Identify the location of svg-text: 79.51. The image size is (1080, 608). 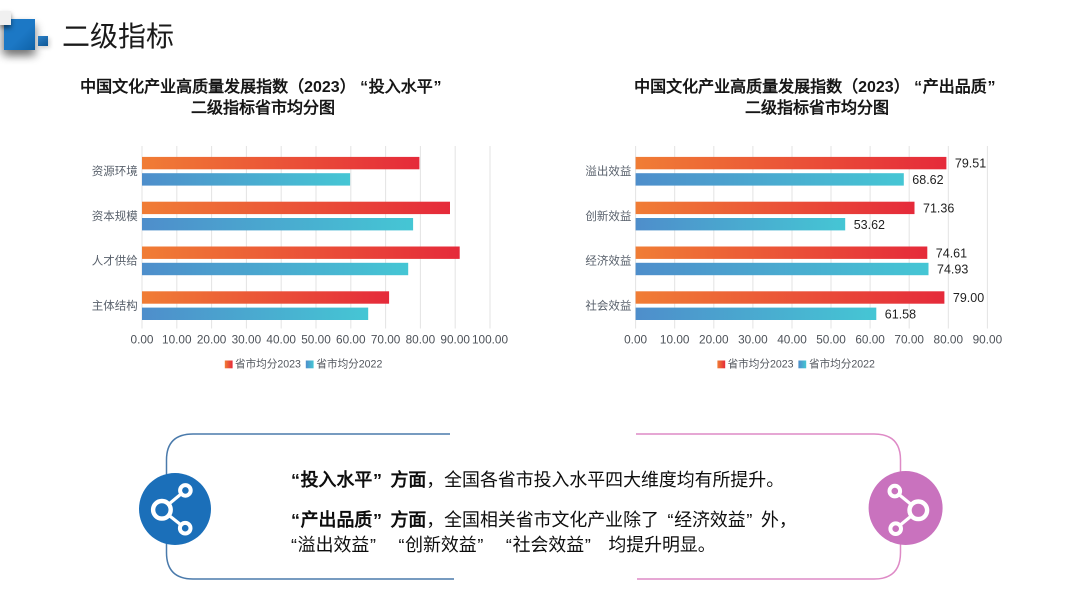
(970, 164).